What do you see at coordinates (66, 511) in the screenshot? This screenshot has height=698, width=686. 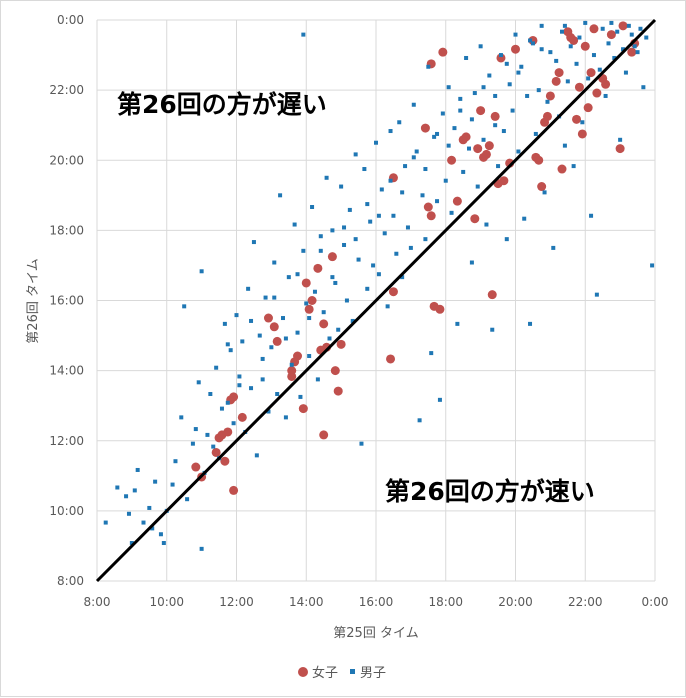 I see `y-tick-label: 10:00` at bounding box center [66, 511].